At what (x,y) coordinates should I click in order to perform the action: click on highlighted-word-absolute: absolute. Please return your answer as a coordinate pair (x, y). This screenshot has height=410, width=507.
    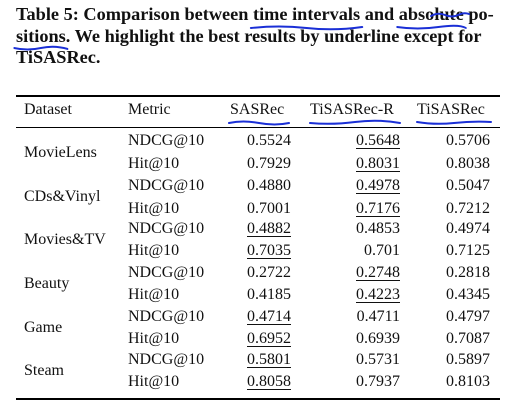
    Looking at the image, I should click on (431, 16).